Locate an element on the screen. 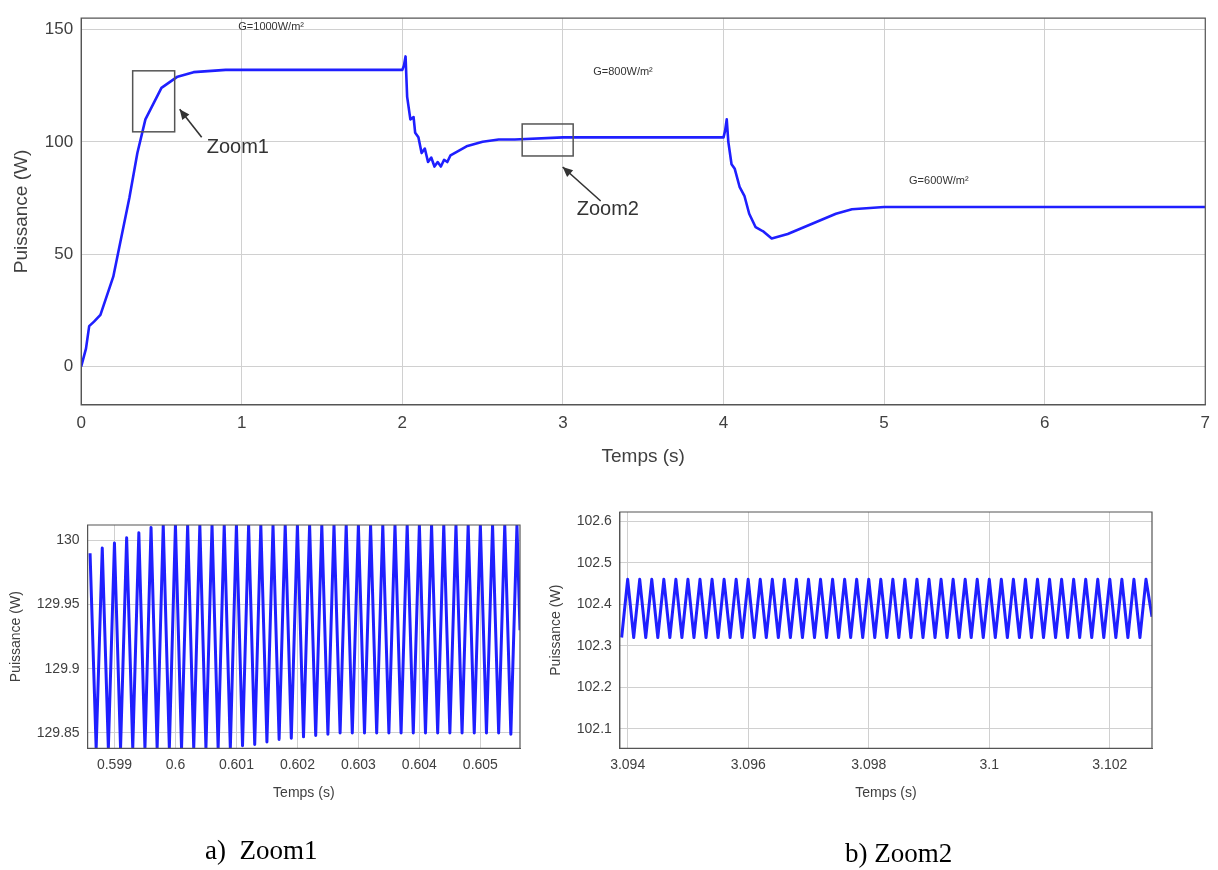  y-tick-label: 50 is located at coordinates (64, 253).